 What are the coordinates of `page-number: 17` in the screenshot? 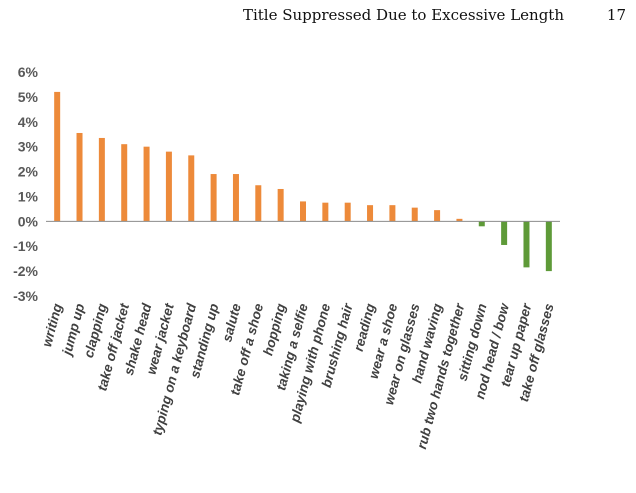 It's located at (616, 15).